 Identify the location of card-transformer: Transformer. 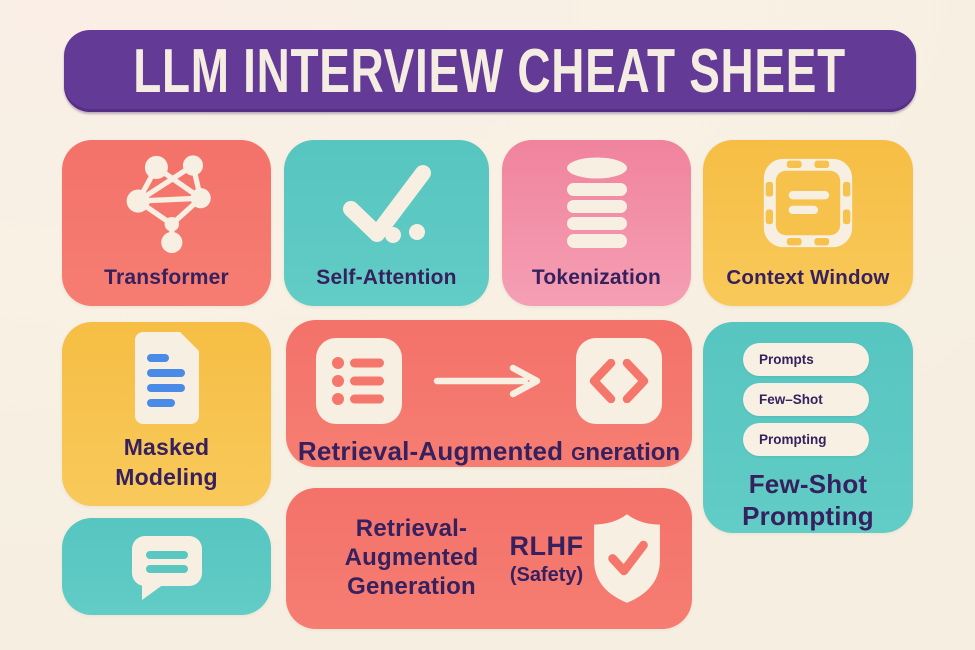
(166, 223).